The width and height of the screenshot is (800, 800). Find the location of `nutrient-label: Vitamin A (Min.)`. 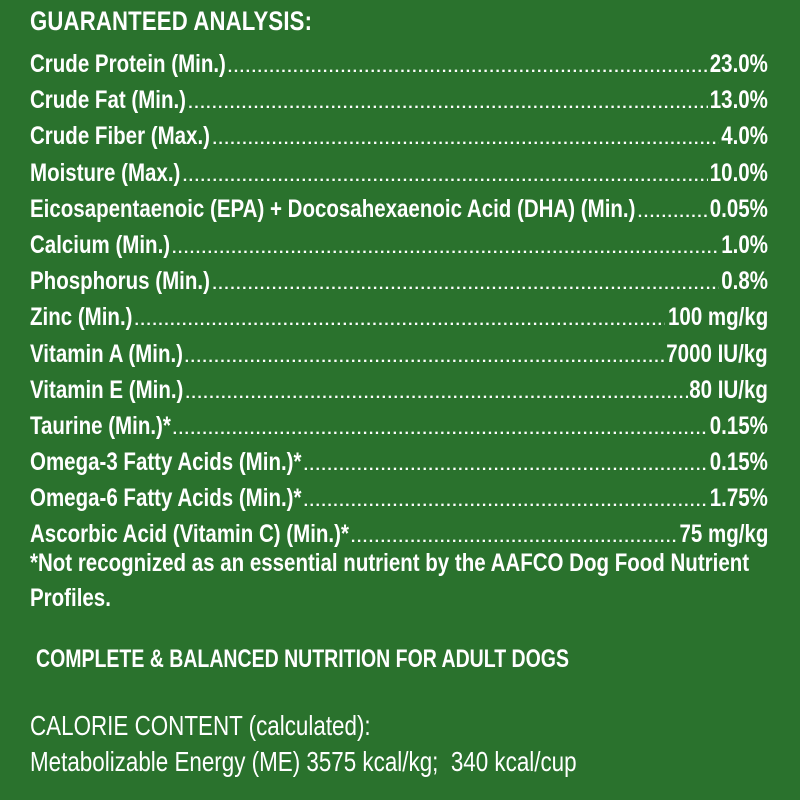

nutrient-label: Vitamin A (Min.) is located at coordinates (106, 353).